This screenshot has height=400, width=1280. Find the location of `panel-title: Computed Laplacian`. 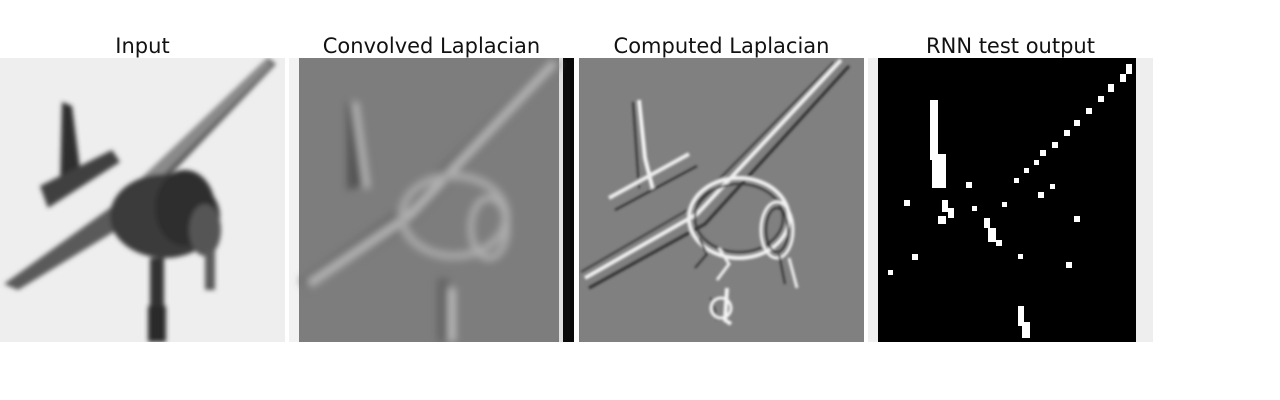

panel-title: Computed Laplacian is located at coordinates (721, 46).